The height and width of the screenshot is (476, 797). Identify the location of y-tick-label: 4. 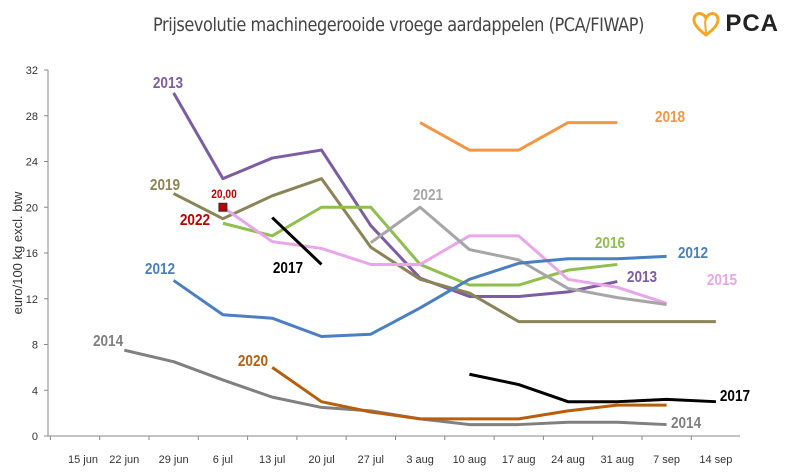
(35, 391).